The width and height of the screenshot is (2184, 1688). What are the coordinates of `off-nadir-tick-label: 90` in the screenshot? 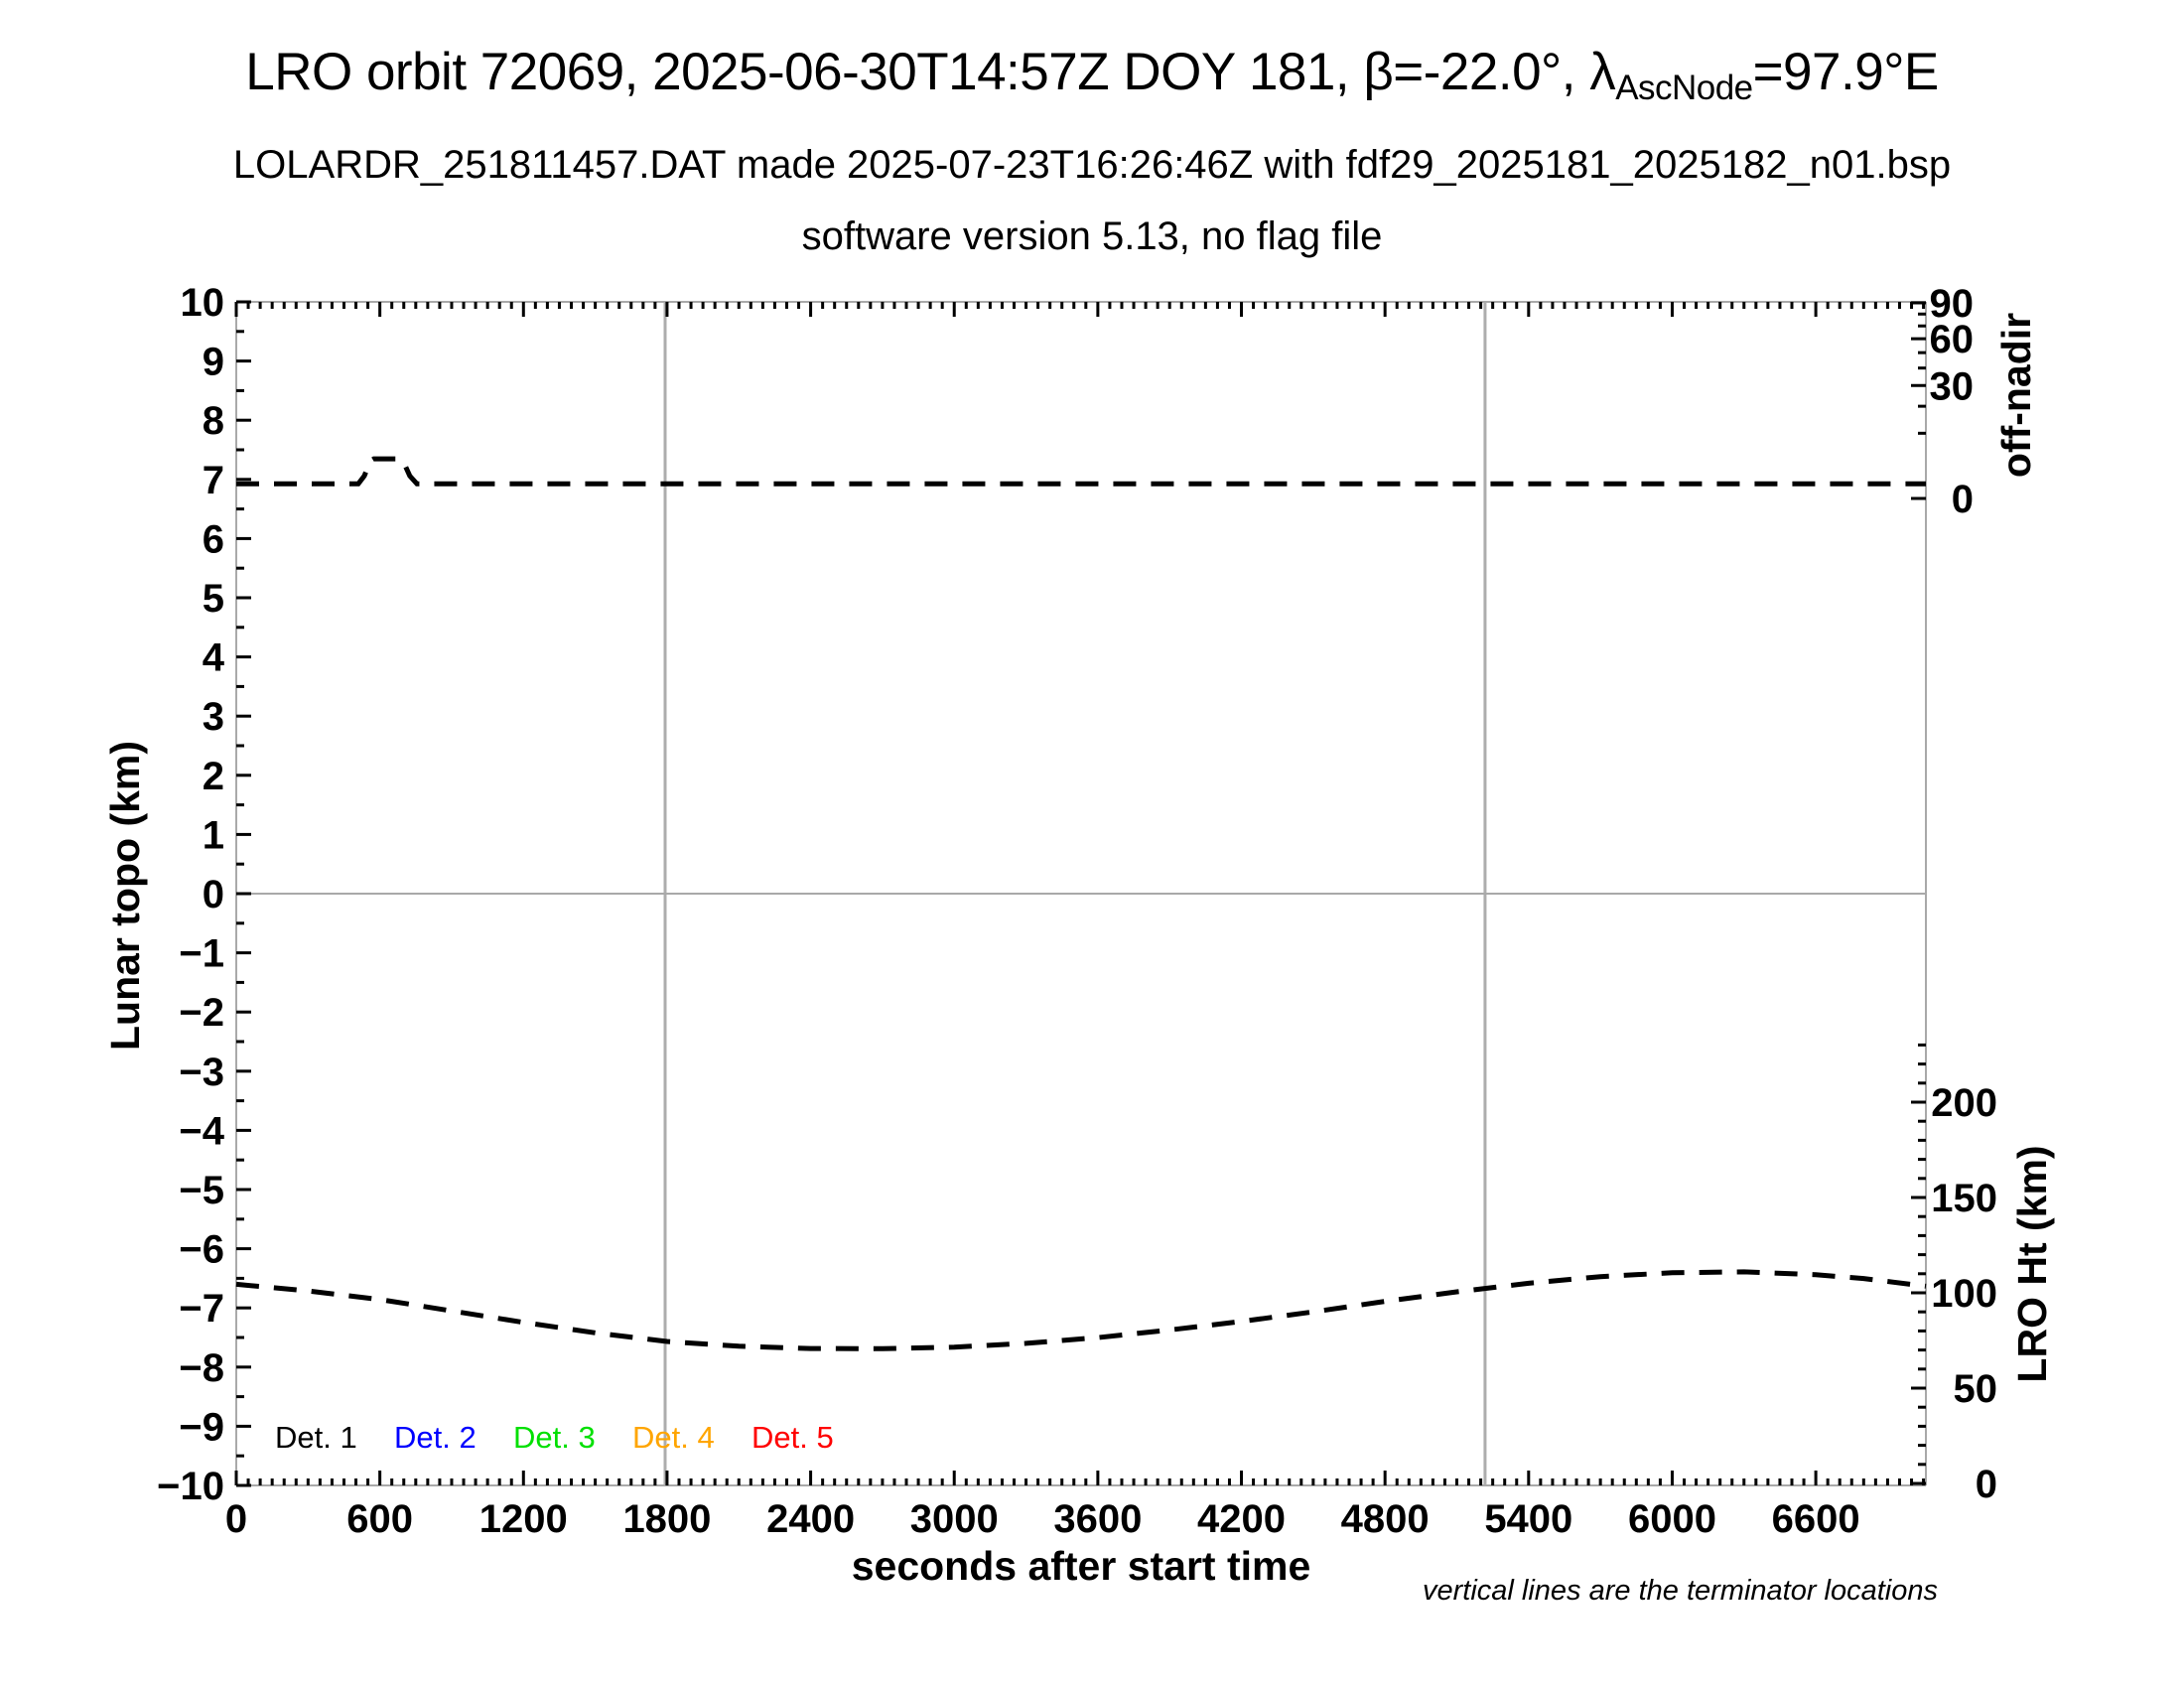 It's located at (1952, 304).